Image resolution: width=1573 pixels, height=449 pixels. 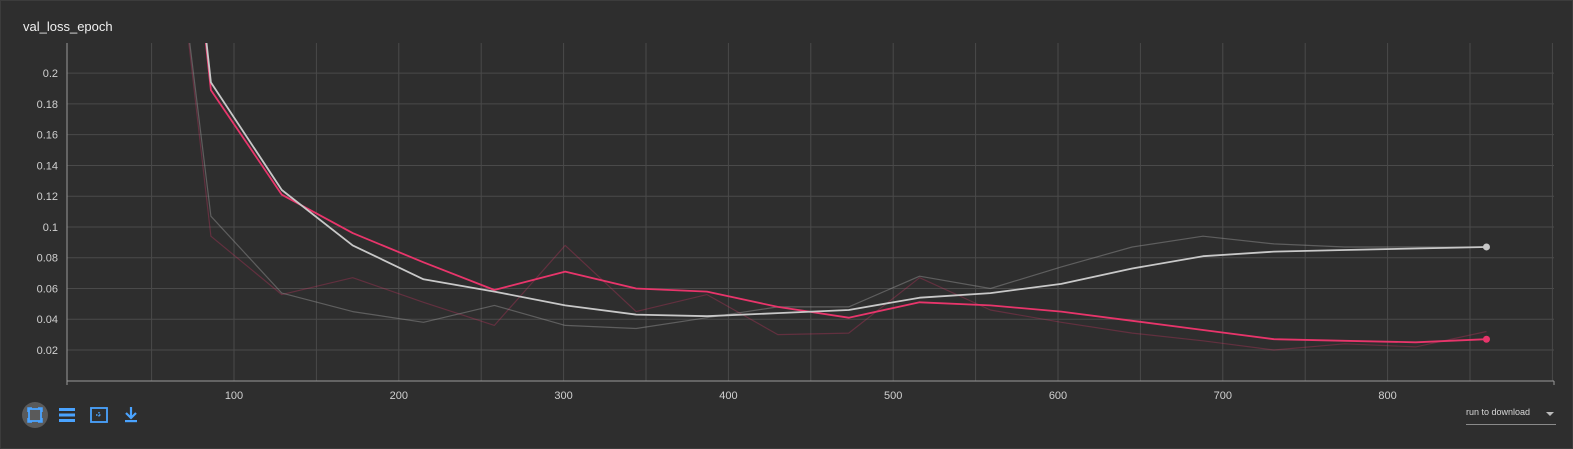 I want to click on toggle-y-log-icon, so click(x=67, y=415).